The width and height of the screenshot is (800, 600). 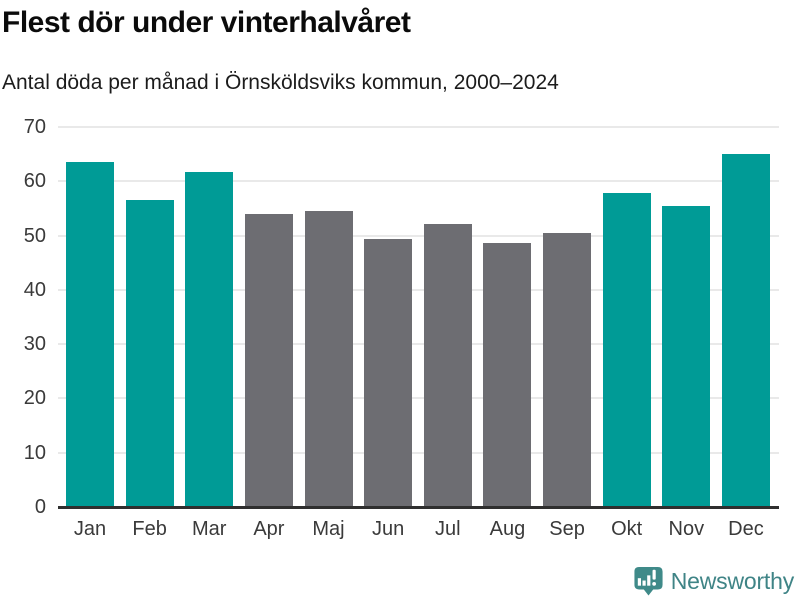 What do you see at coordinates (507, 374) in the screenshot?
I see `bar-aug` at bounding box center [507, 374].